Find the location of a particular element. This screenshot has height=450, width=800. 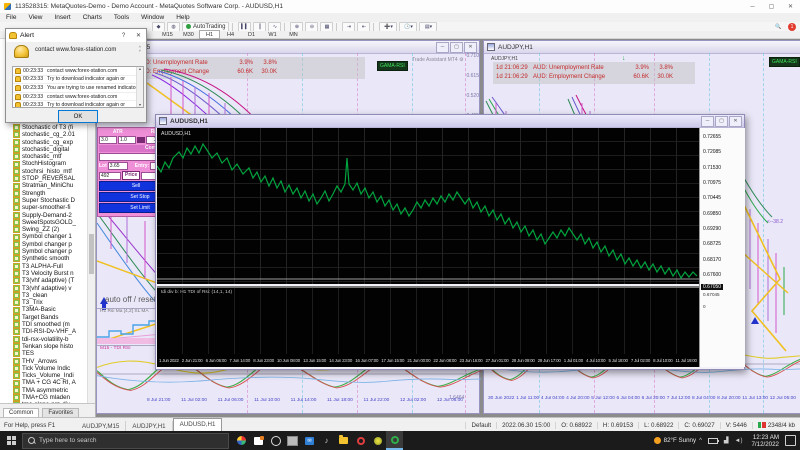

notification-badge: 1 is located at coordinates (792, 26).